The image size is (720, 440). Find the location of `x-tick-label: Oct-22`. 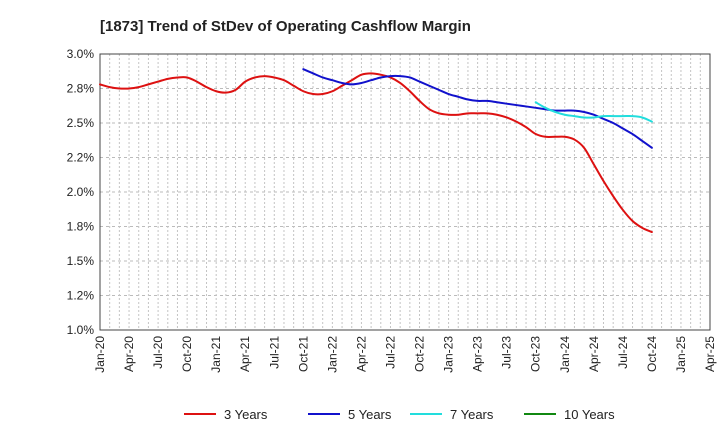

x-tick-label: Oct-22 is located at coordinates (420, 354).